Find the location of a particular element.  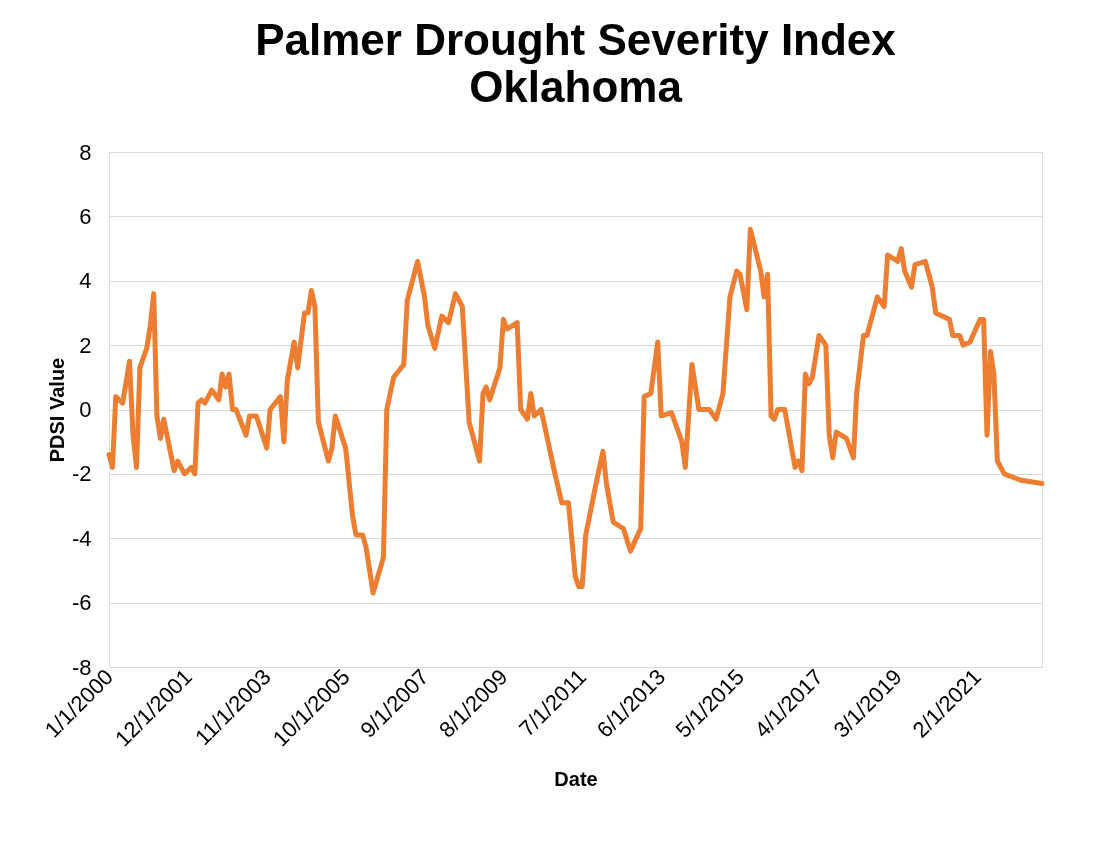

y-tick-label: 6 is located at coordinates (85, 216).